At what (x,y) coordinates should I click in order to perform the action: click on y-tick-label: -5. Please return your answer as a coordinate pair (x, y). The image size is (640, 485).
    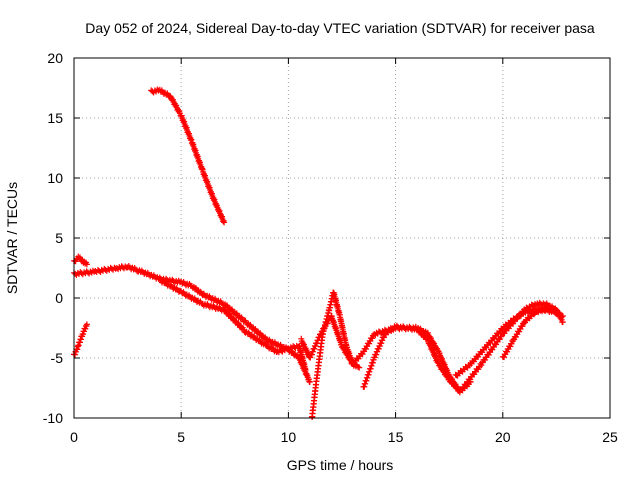
    Looking at the image, I should click on (57, 358).